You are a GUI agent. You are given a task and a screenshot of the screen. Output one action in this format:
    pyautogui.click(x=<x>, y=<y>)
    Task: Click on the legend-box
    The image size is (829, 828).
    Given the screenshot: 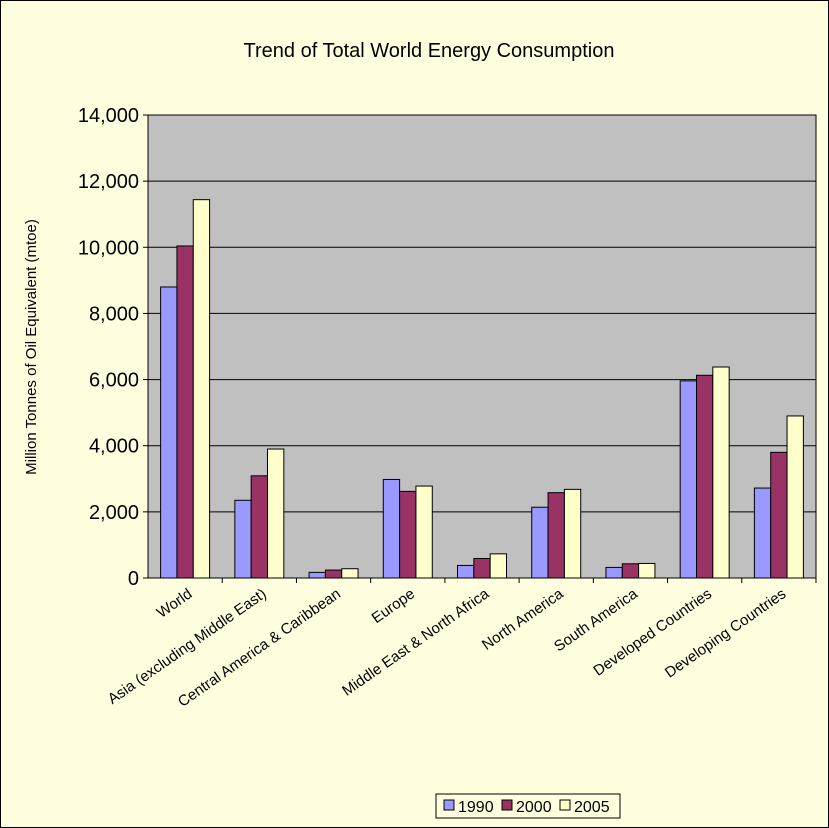 What is the action you would take?
    pyautogui.click(x=528, y=806)
    